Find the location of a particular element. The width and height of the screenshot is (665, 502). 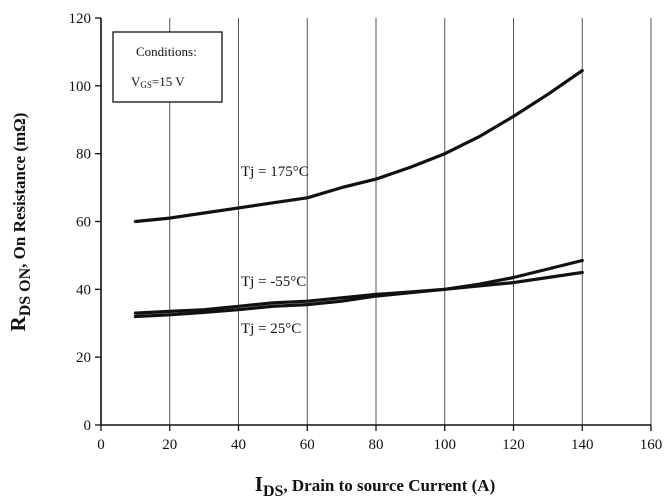

x-tick-labels: 0 20 40 60 80 100 120 140 160 is located at coordinates (379, 445).